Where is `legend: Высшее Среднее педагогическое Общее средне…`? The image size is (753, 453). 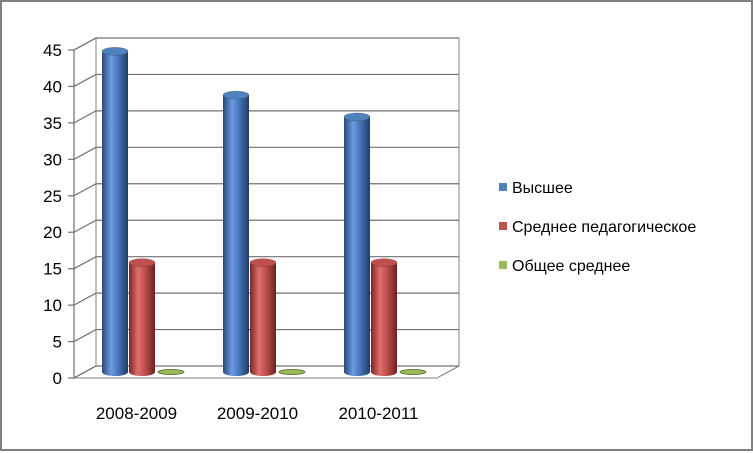
legend: Высшее Среднее педагогическое Общее средне… is located at coordinates (597, 227).